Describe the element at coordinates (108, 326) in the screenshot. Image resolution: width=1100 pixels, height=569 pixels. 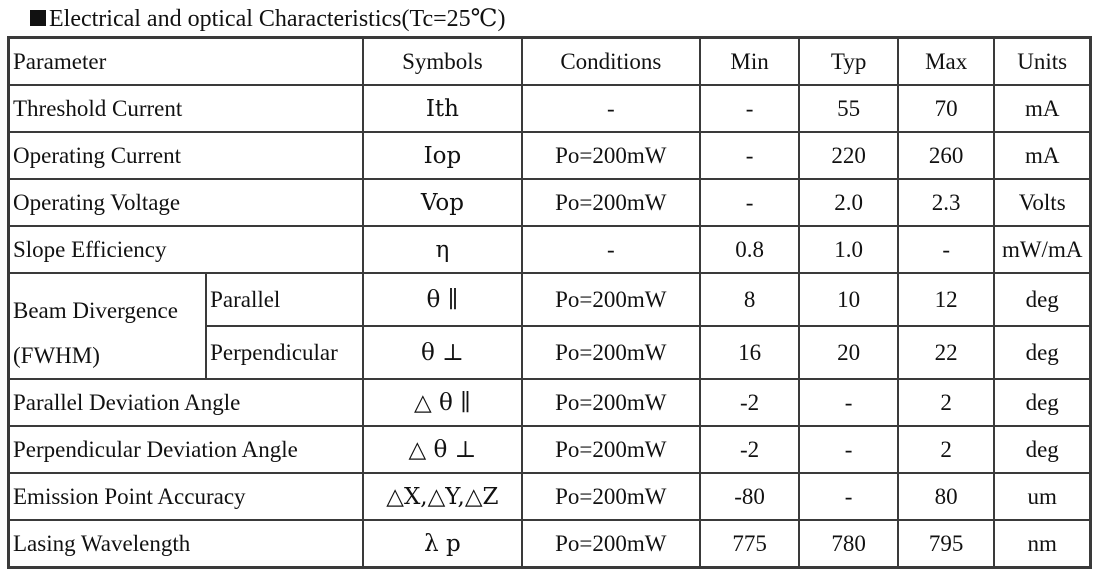
I see `beam-divergence-cell: Beam Divergence (FWHM)` at that location.